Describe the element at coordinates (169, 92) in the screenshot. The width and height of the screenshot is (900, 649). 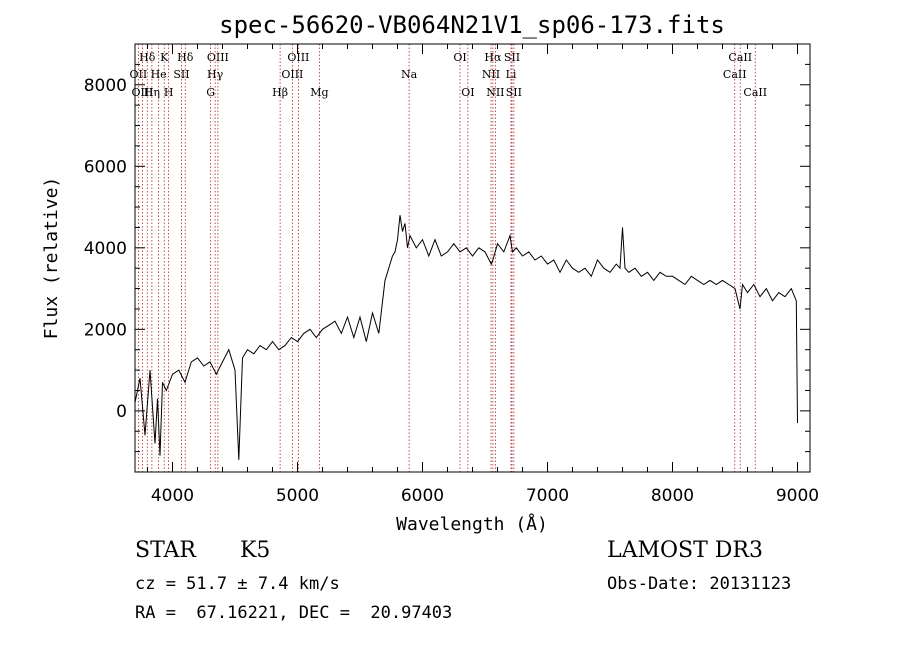
I see `line-marker-label: H` at that location.